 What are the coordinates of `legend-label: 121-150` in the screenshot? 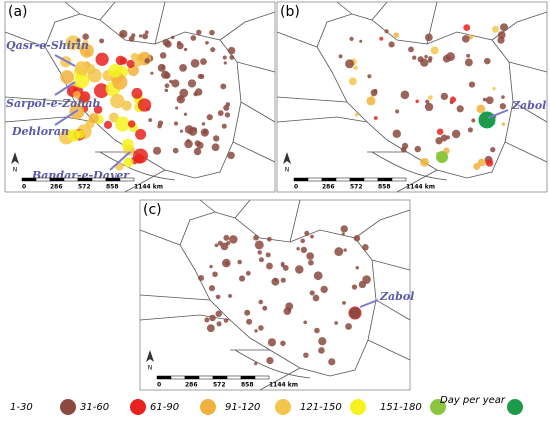 It's located at (321, 407).